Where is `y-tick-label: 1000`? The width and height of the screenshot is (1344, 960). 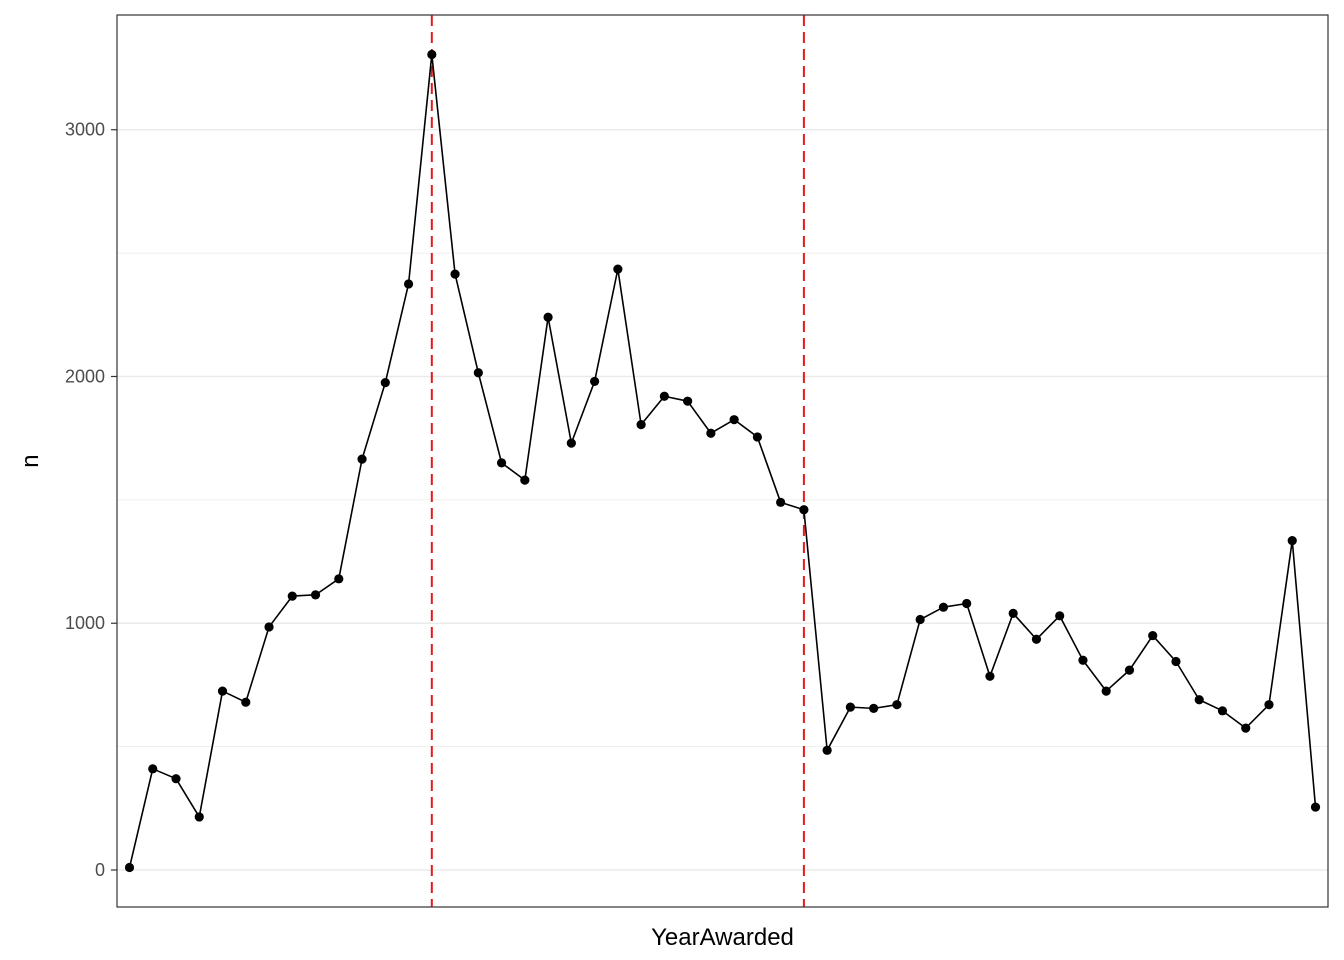 y-tick-label: 1000 is located at coordinates (85, 623).